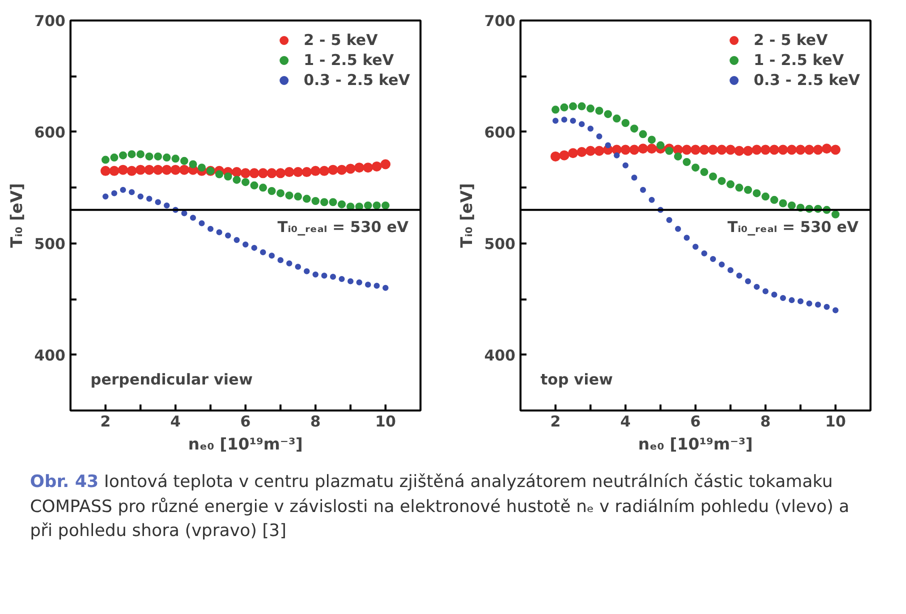 This screenshot has width=906, height=614. What do you see at coordinates (577, 379) in the screenshot?
I see `annotation: top view` at bounding box center [577, 379].